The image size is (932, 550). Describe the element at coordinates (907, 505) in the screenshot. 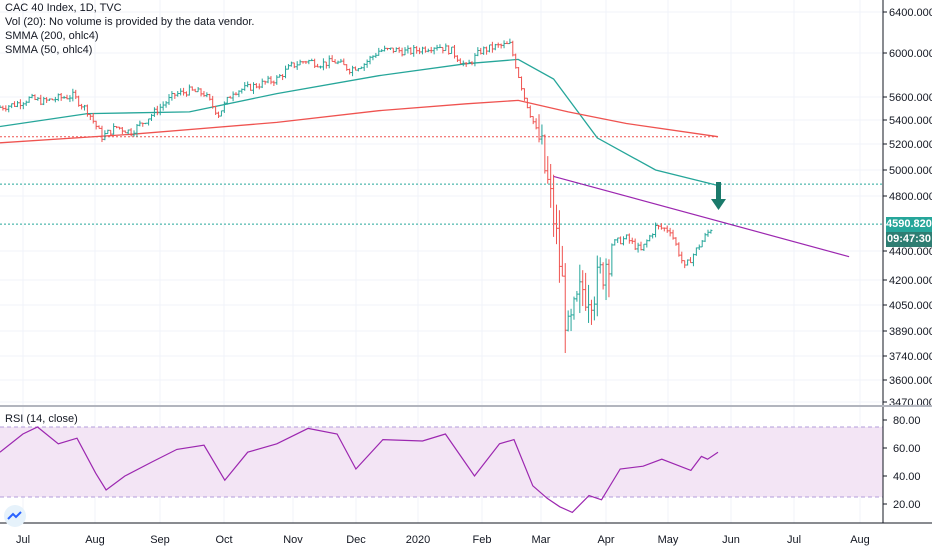

I see `rsi-tick-label: 20.00` at that location.